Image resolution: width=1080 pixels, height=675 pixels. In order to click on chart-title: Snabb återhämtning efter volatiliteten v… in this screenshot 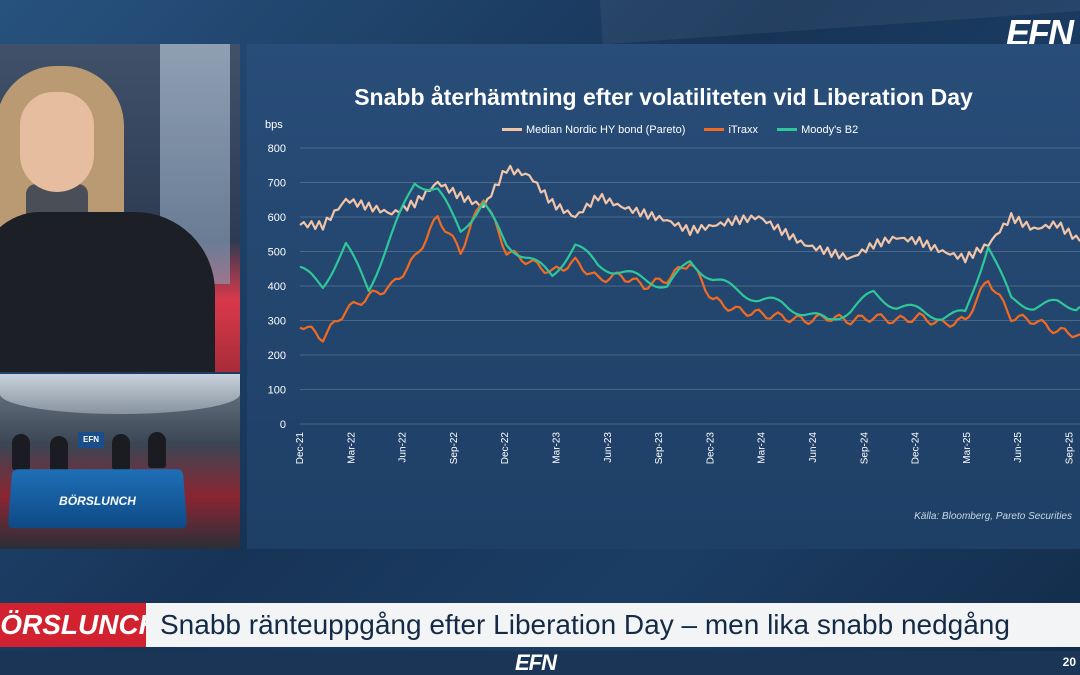, I will do `click(663, 97)`.